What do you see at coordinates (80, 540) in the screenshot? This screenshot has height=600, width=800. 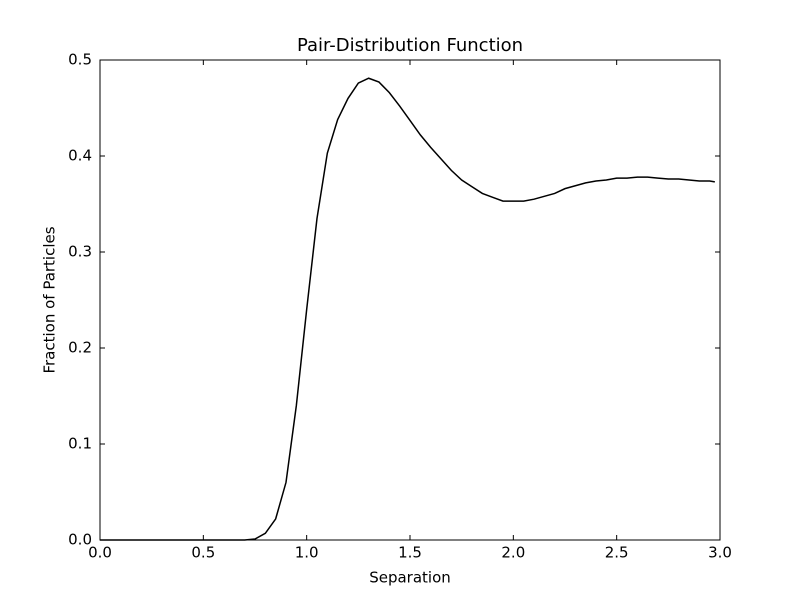 I see `y-tick-label: 0.0` at bounding box center [80, 540].